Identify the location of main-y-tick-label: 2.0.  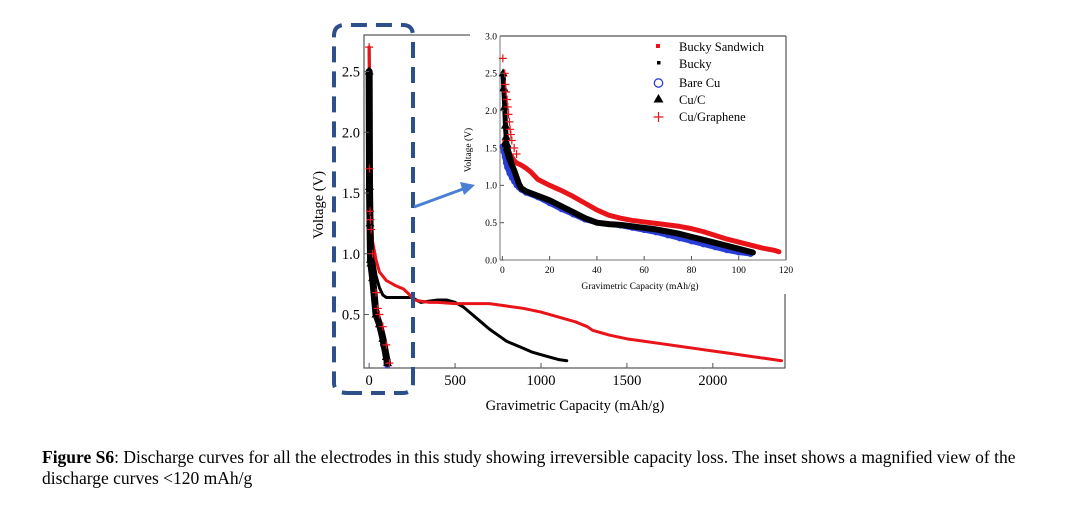
(351, 133).